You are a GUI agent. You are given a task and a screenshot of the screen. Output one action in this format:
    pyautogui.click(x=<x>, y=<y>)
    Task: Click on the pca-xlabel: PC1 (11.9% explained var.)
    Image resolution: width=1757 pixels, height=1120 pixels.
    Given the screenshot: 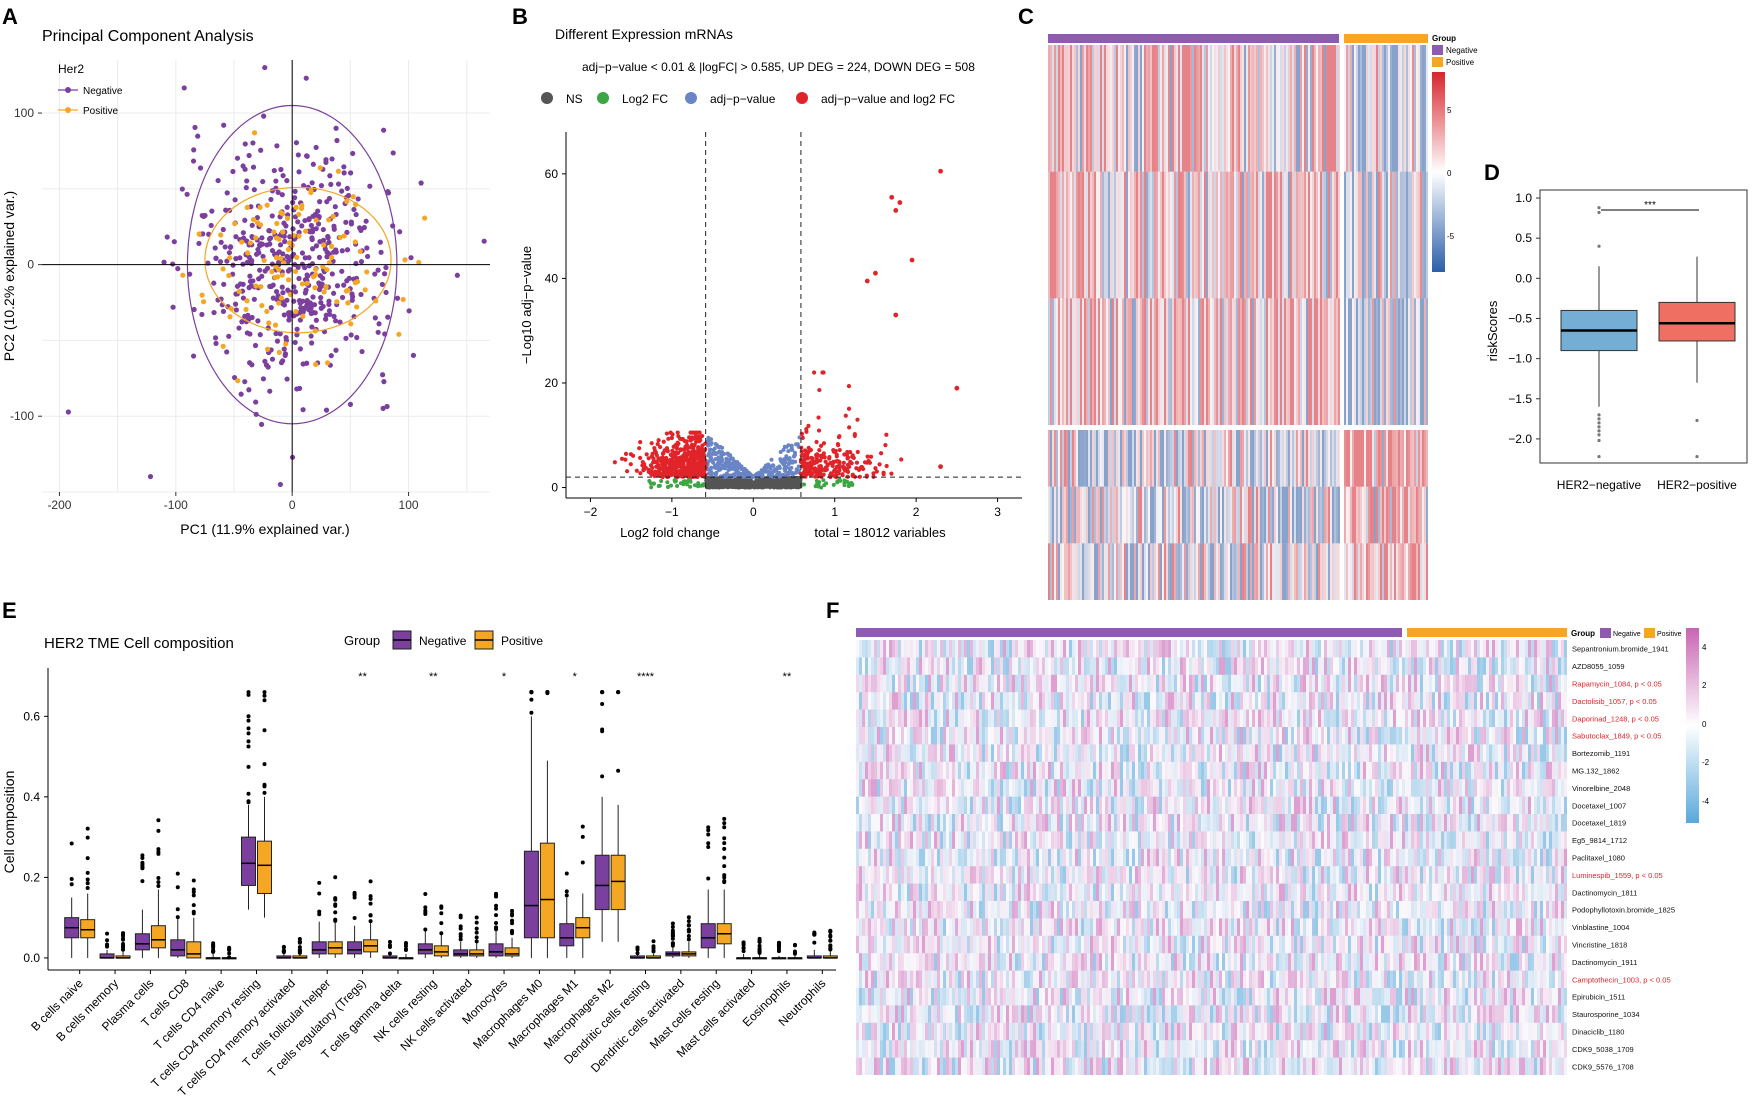 What is the action you would take?
    pyautogui.click(x=264, y=529)
    